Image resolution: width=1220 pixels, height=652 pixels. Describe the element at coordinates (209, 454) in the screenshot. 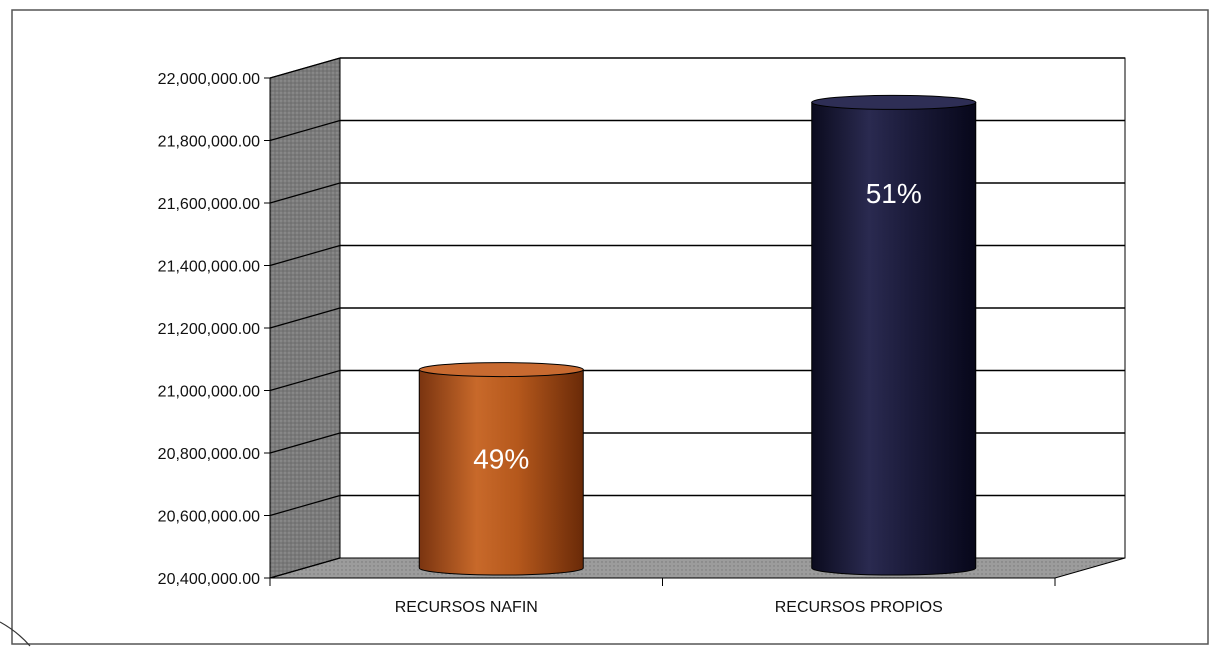

I see `y-tick-label: 20,800,000.00` at that location.